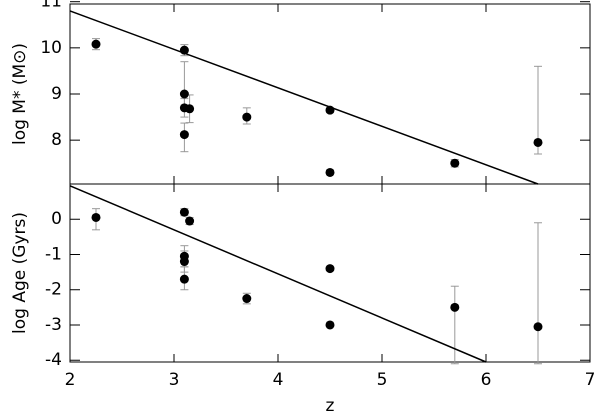 This screenshot has height=416, width=600. What do you see at coordinates (53, 254) in the screenshot?
I see `y-tick-label: -1` at bounding box center [53, 254].